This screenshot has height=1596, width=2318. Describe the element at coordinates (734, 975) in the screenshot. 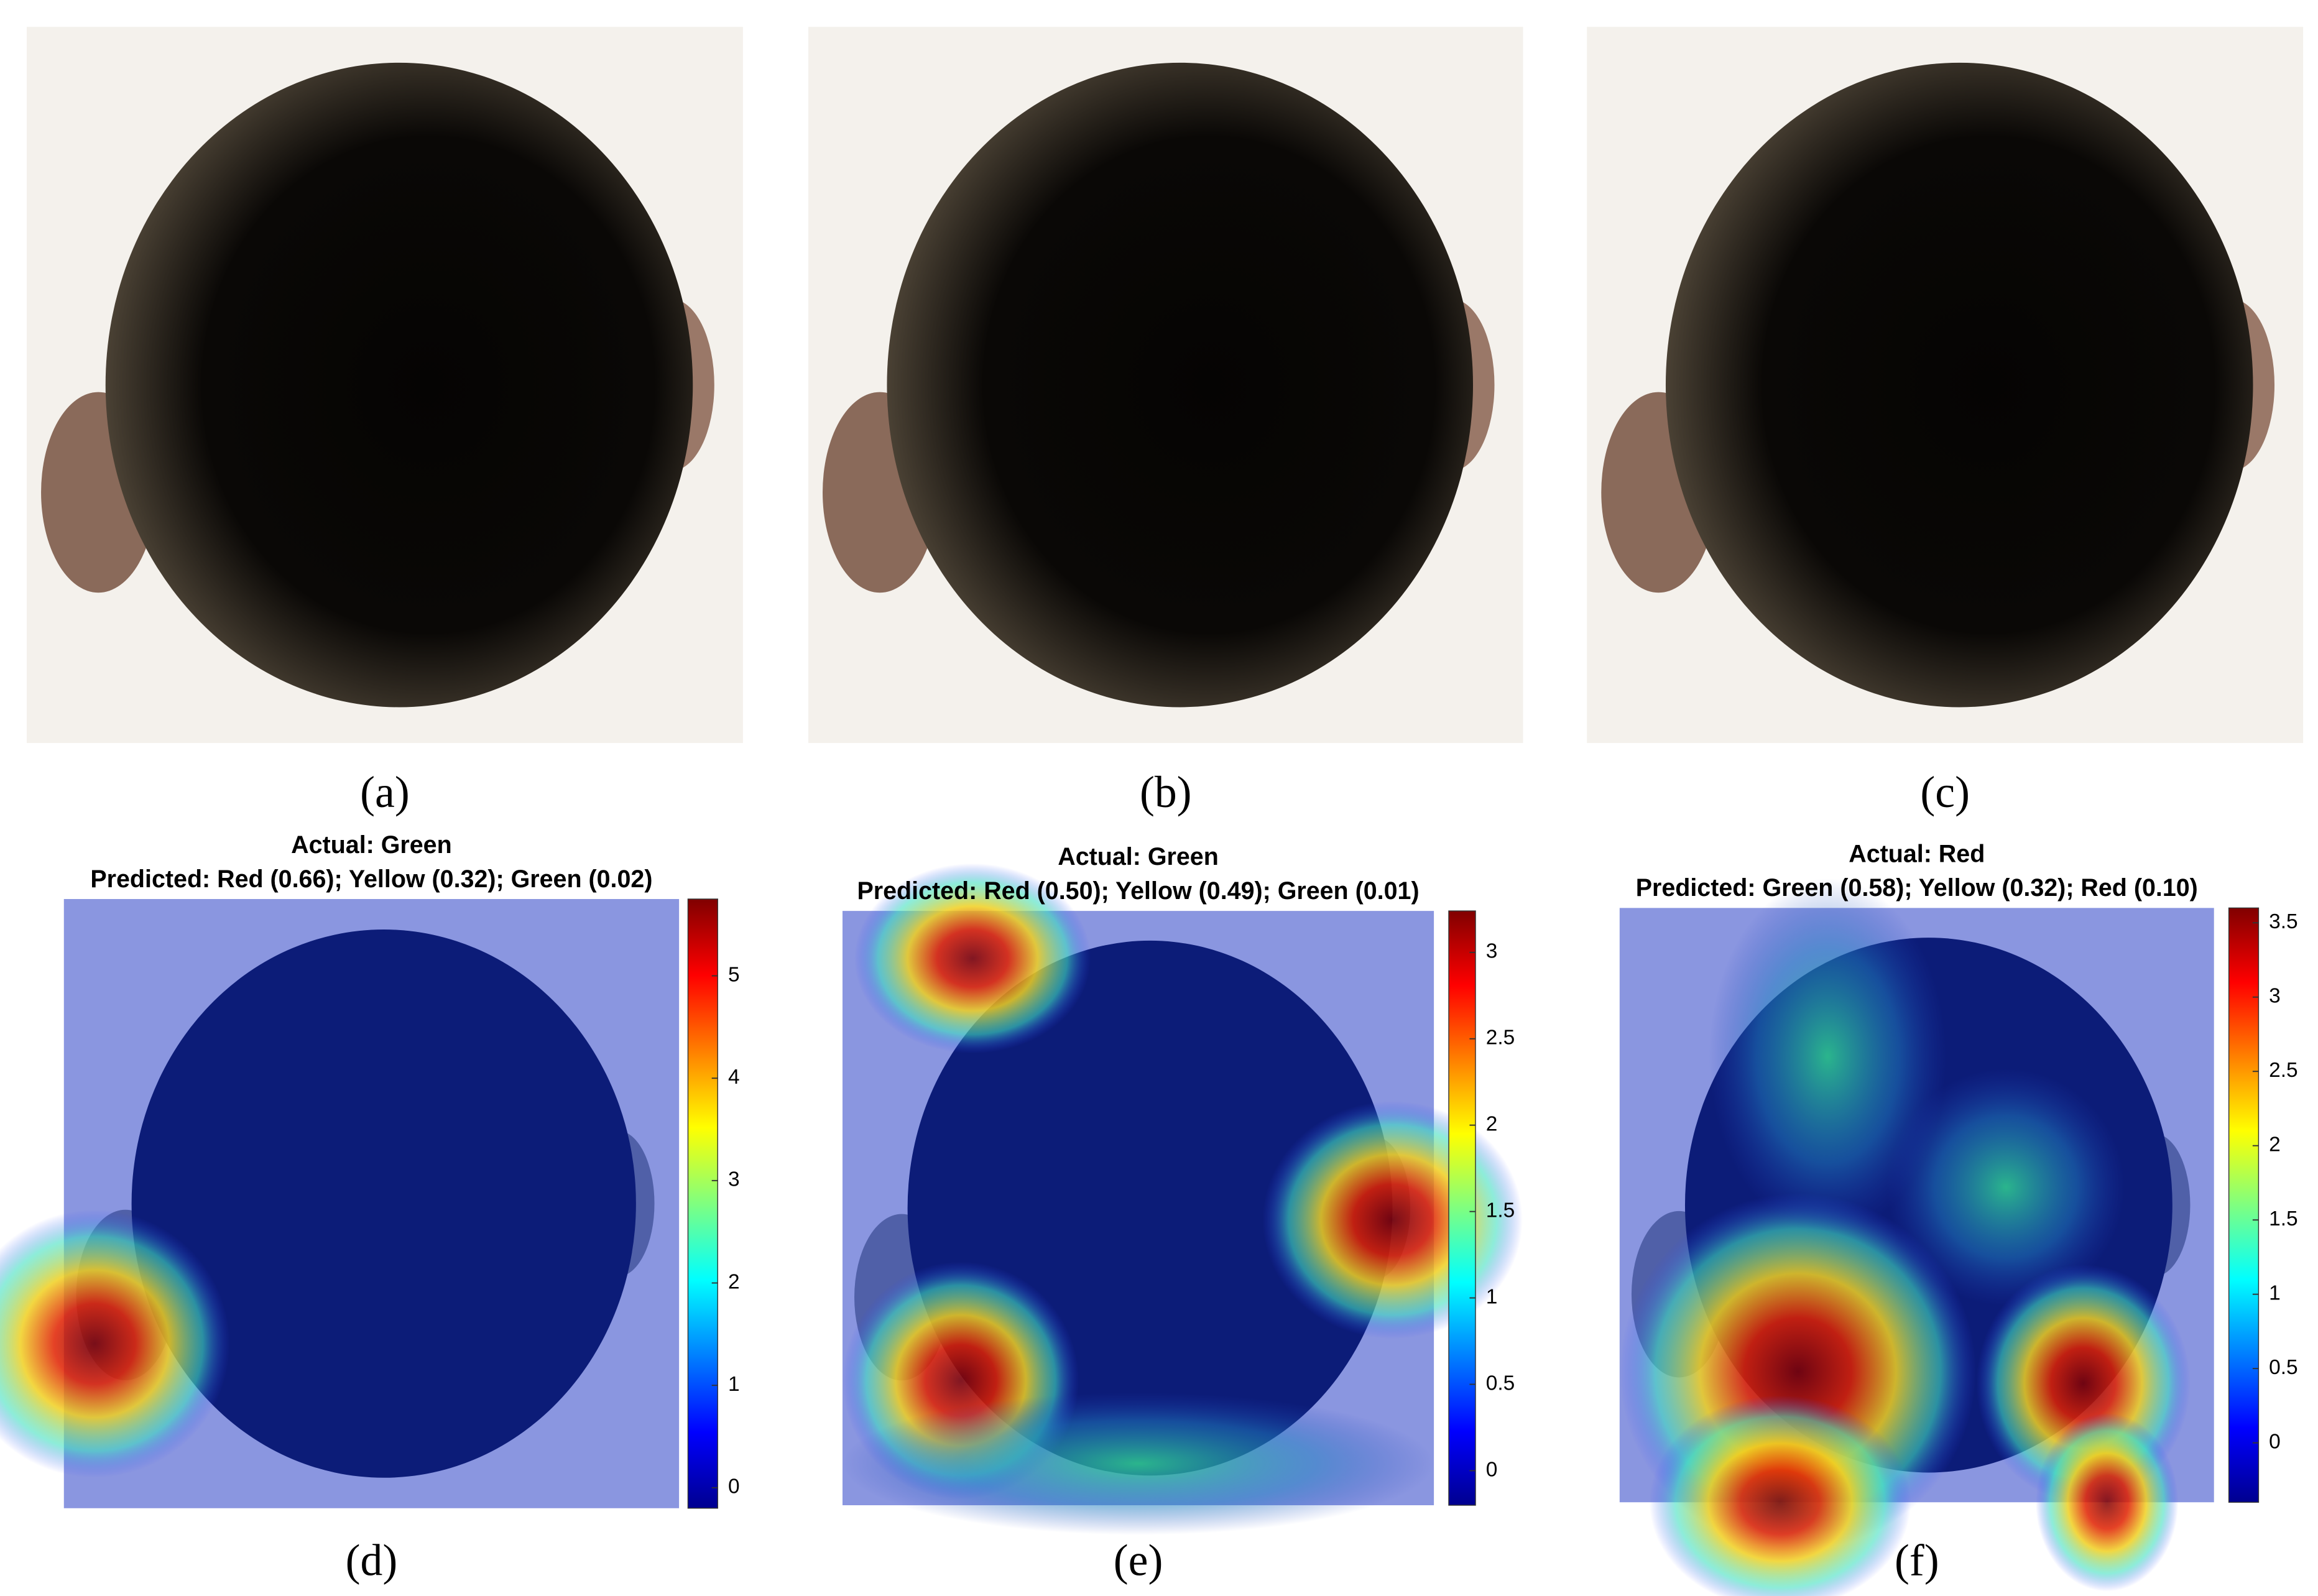

I see `tick-label: 5` at that location.